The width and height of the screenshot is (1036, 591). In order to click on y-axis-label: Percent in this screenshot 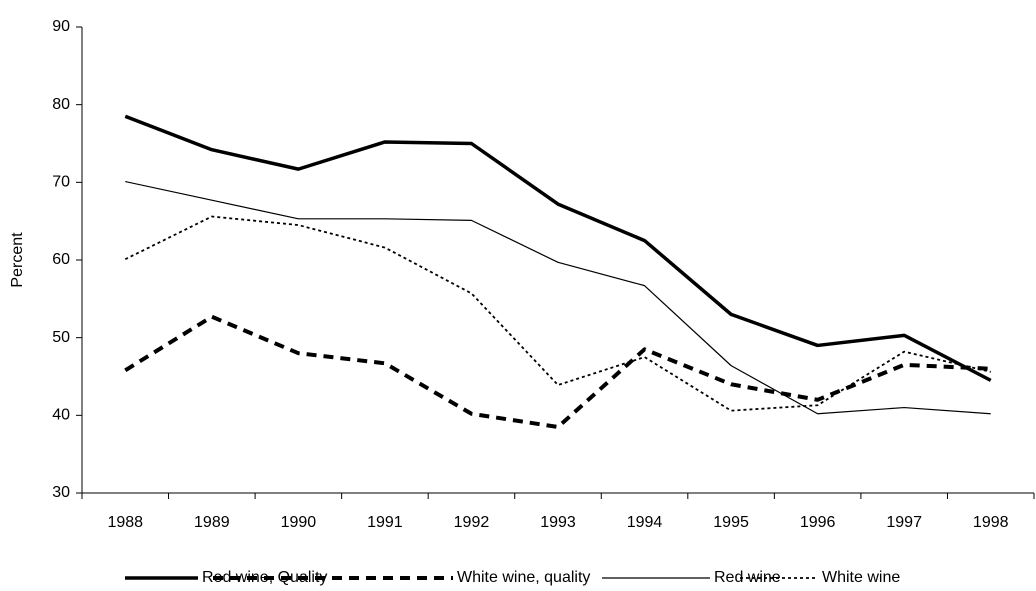, I will do `click(17, 260)`.